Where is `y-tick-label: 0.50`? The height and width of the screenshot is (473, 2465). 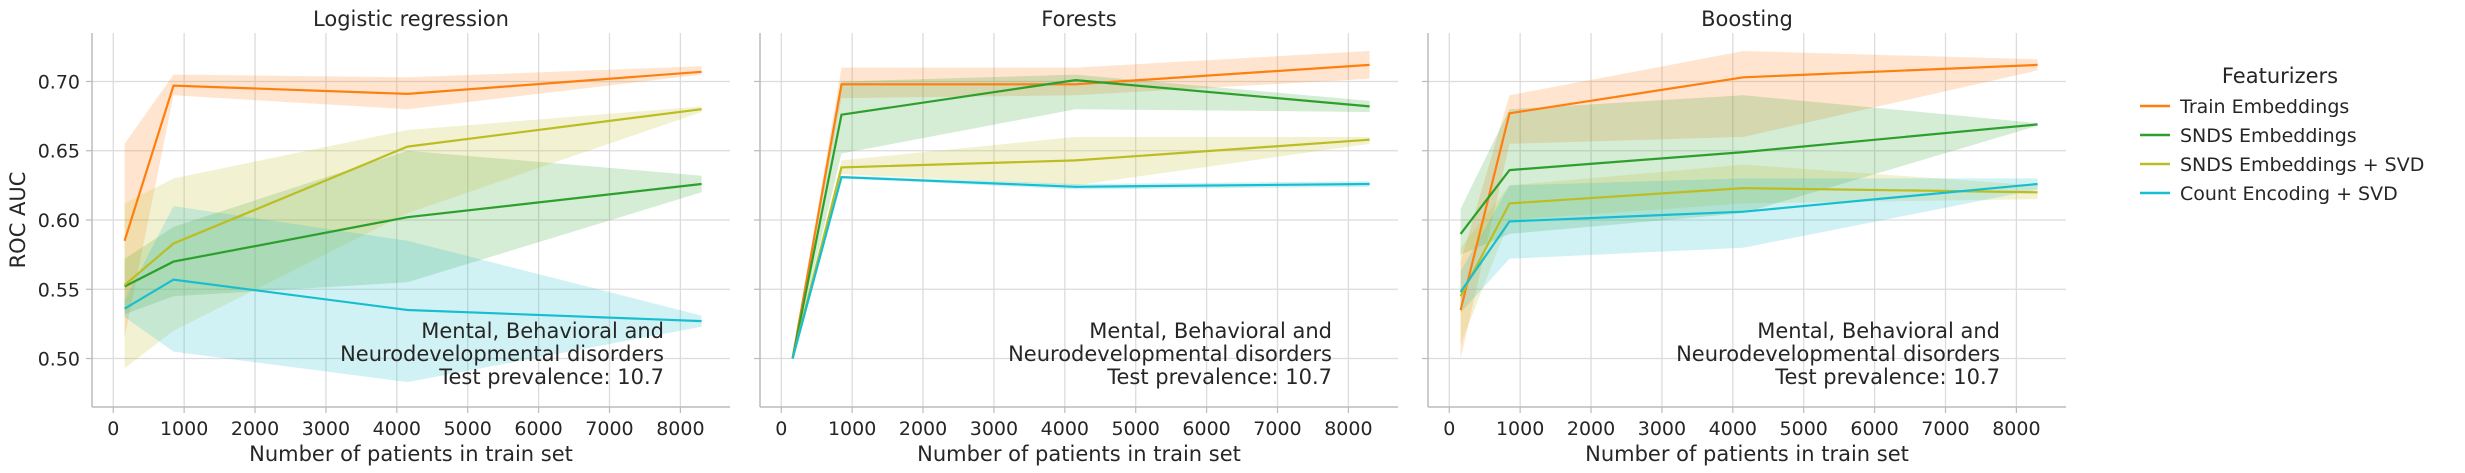 y-tick-label: 0.50 is located at coordinates (59, 360).